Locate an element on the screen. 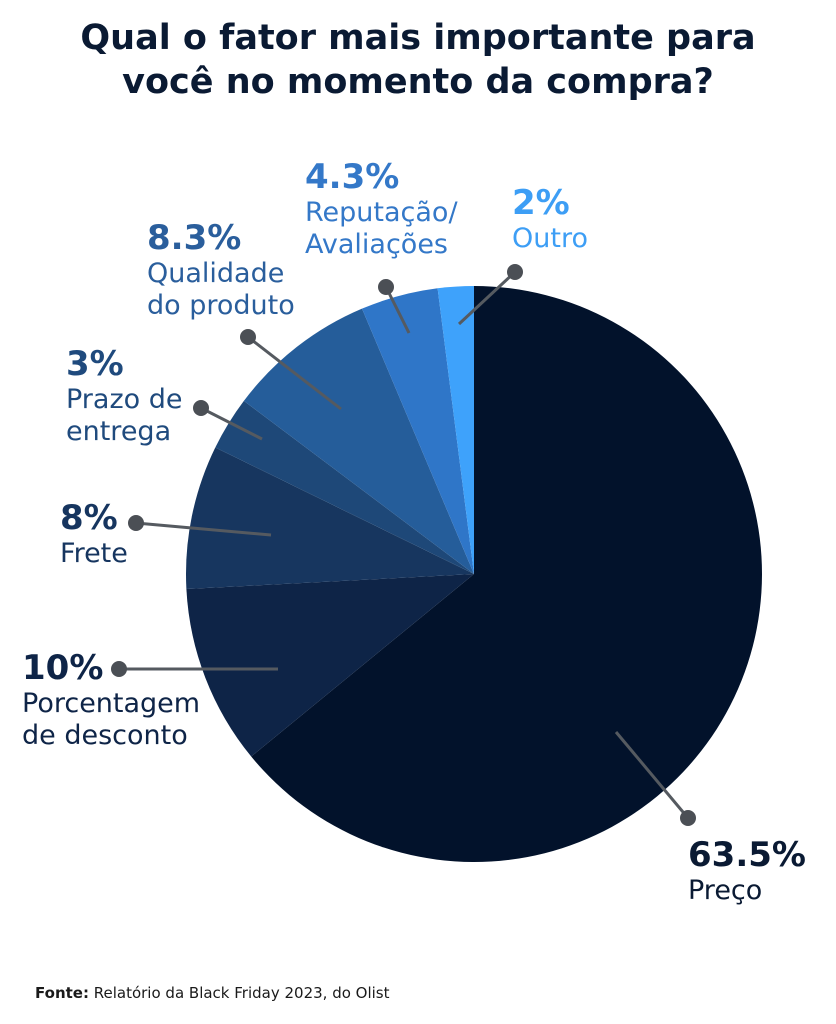 Image resolution: width=836 pixels, height=1024 pixels. slice-category-label: Preço is located at coordinates (725, 891).